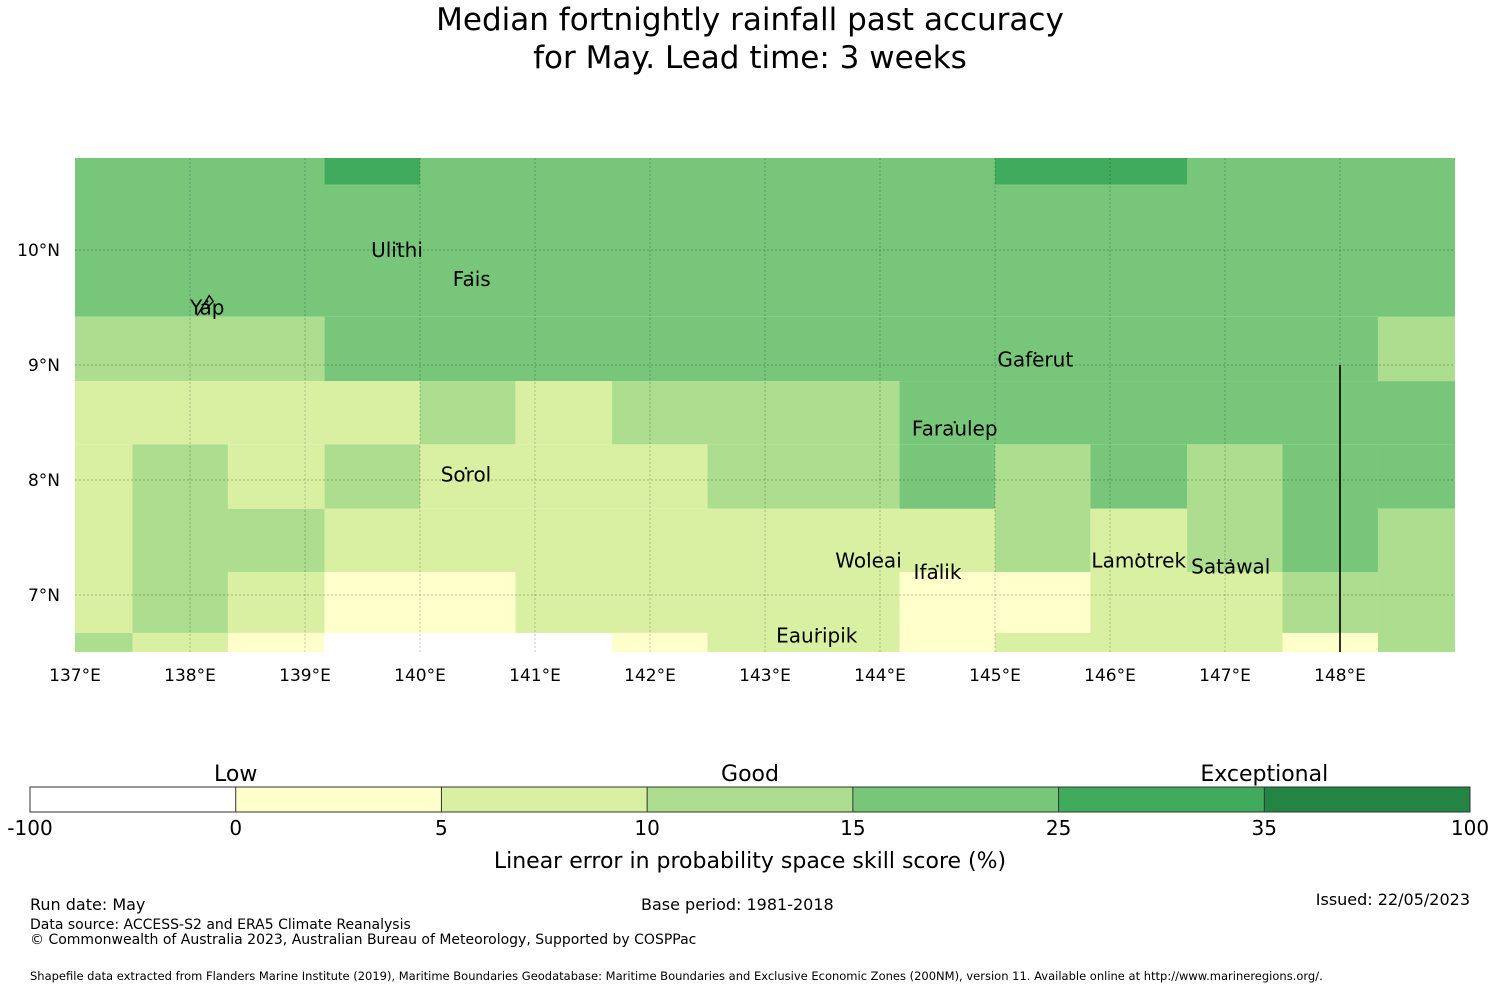 This screenshot has width=1500, height=990. I want to click on place-label: Faraulep, so click(955, 428).